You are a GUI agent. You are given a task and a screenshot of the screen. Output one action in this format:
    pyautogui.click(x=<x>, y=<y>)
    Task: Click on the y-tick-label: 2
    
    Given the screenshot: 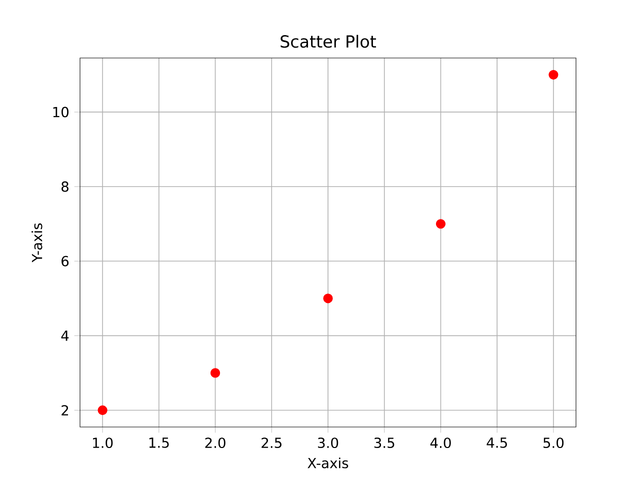 What is the action you would take?
    pyautogui.click(x=65, y=410)
    